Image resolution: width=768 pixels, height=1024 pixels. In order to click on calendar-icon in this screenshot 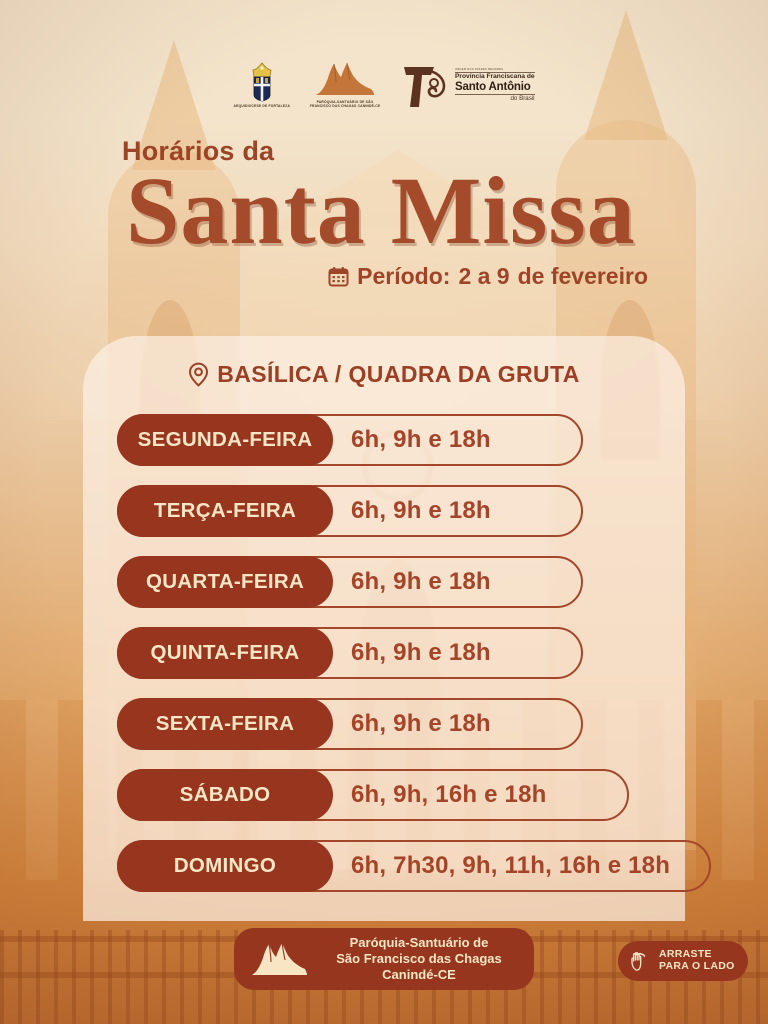, I will do `click(338, 277)`.